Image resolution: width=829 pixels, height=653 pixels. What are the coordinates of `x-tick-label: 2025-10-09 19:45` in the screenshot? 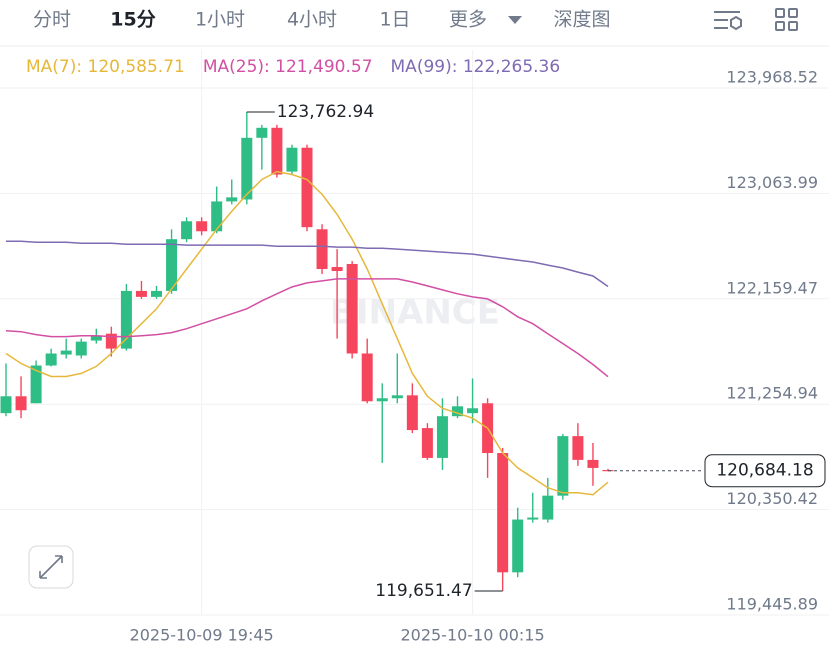 It's located at (202, 635).